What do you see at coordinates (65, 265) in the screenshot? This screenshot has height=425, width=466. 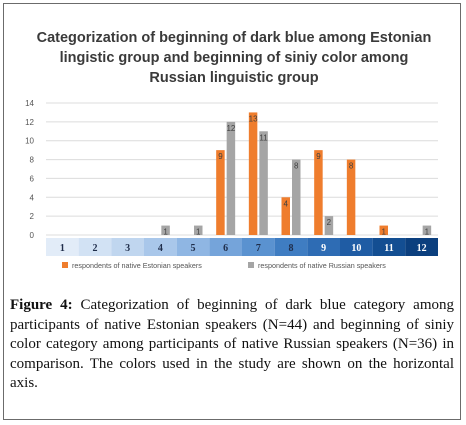 I see `legend-swatch-estonian` at bounding box center [65, 265].